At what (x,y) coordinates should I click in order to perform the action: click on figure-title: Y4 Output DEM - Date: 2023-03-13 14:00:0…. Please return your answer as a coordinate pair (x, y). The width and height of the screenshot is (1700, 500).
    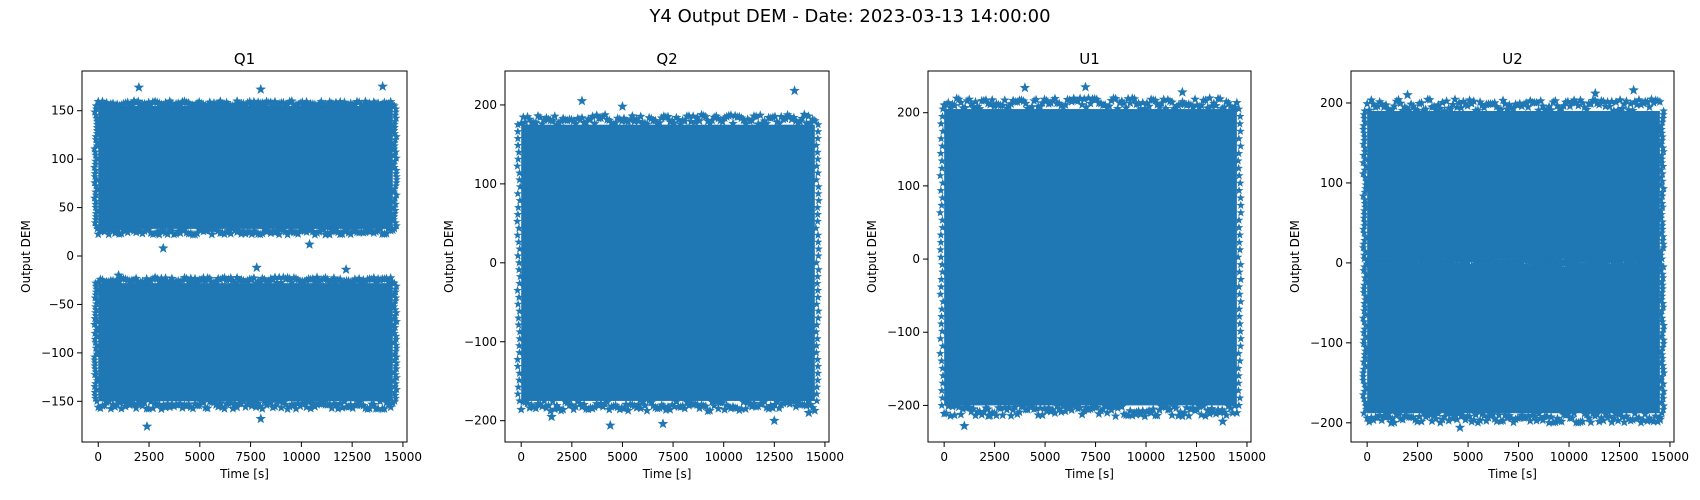
    Looking at the image, I should click on (850, 16).